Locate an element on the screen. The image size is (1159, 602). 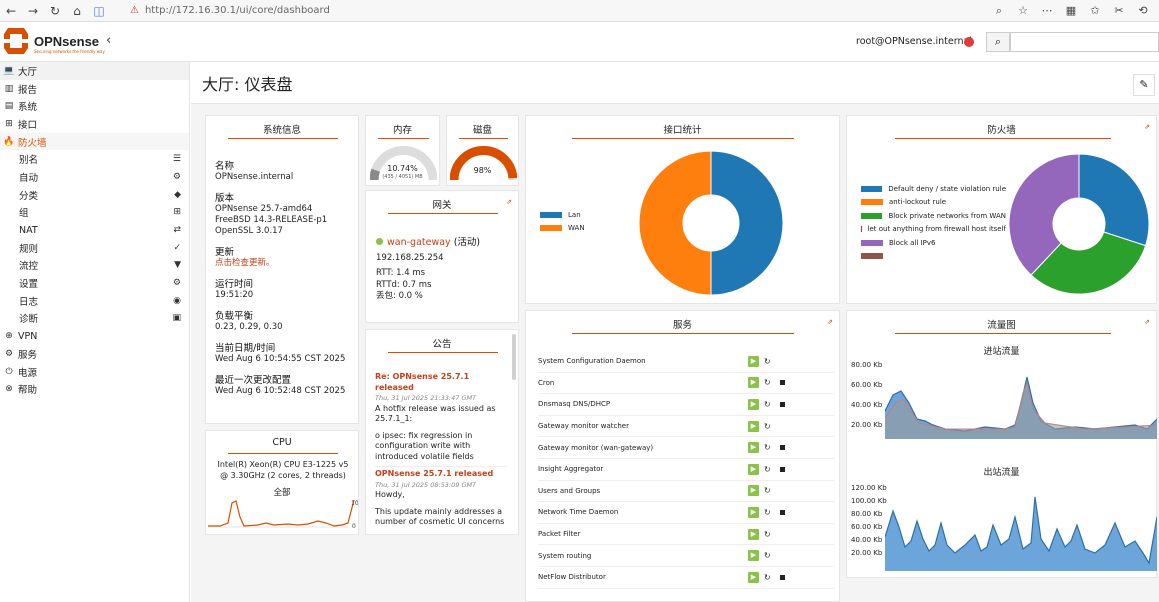
more-icon: ⋯ is located at coordinates (1047, 10).